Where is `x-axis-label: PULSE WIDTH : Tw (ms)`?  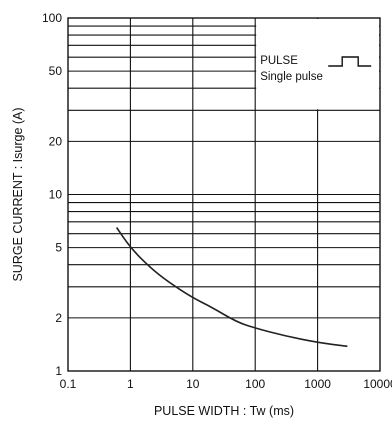 x-axis-label: PULSE WIDTH : Tw (ms) is located at coordinates (224, 411).